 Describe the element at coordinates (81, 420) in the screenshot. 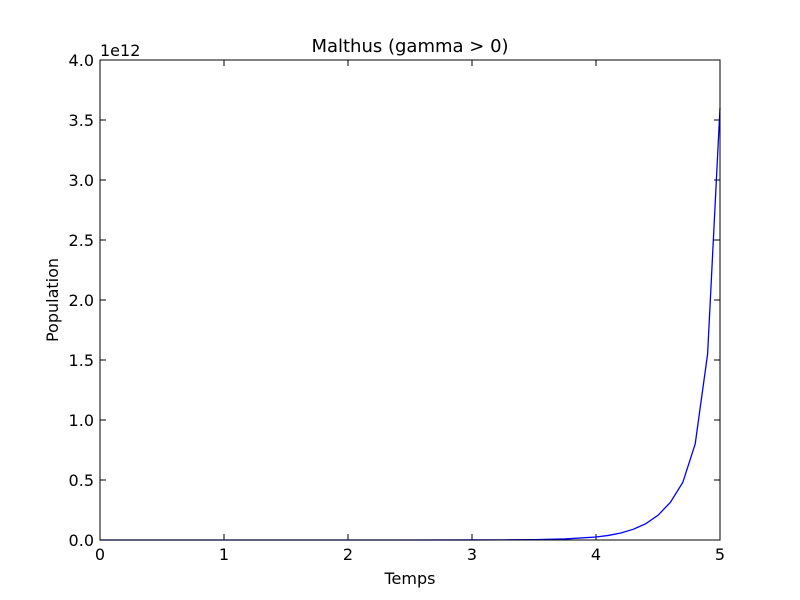

I see `y-tick-label: 1.0` at that location.